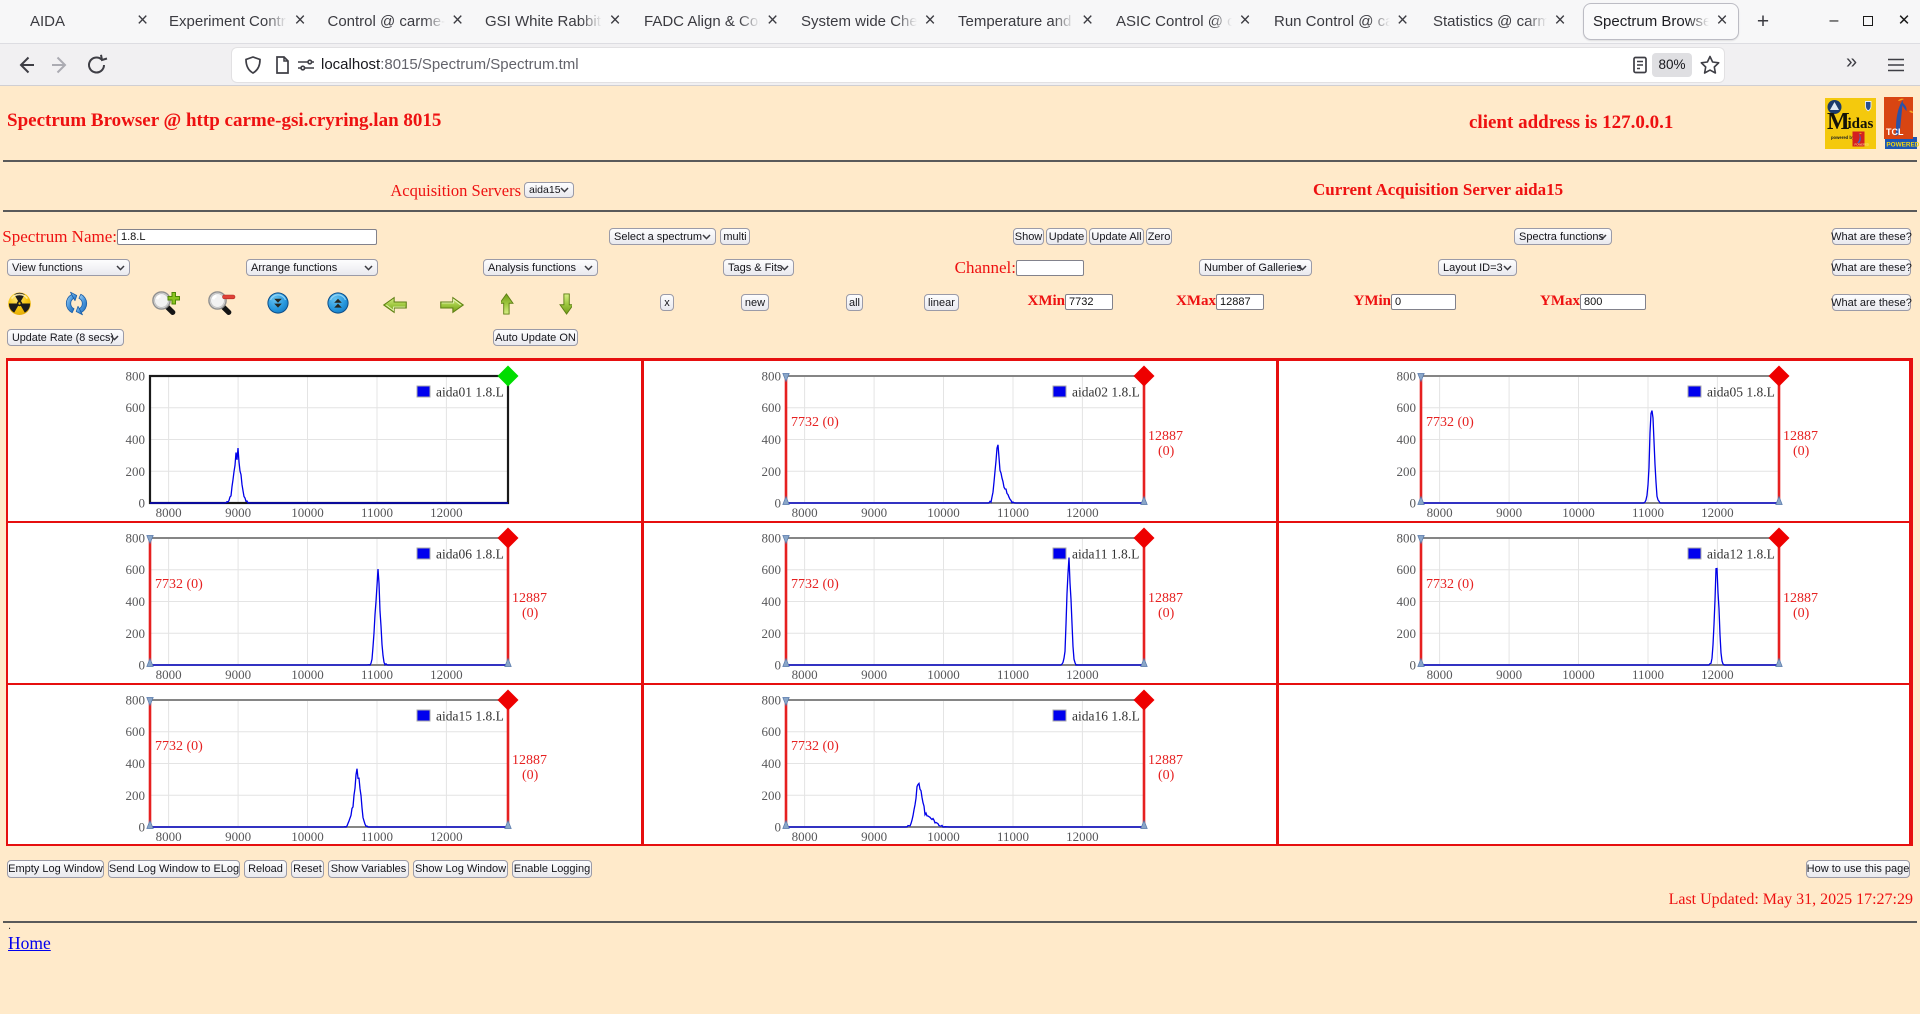 This screenshot has width=1920, height=1014. Describe the element at coordinates (1843, 137) in the screenshot. I see `svg-text: powered by` at that location.